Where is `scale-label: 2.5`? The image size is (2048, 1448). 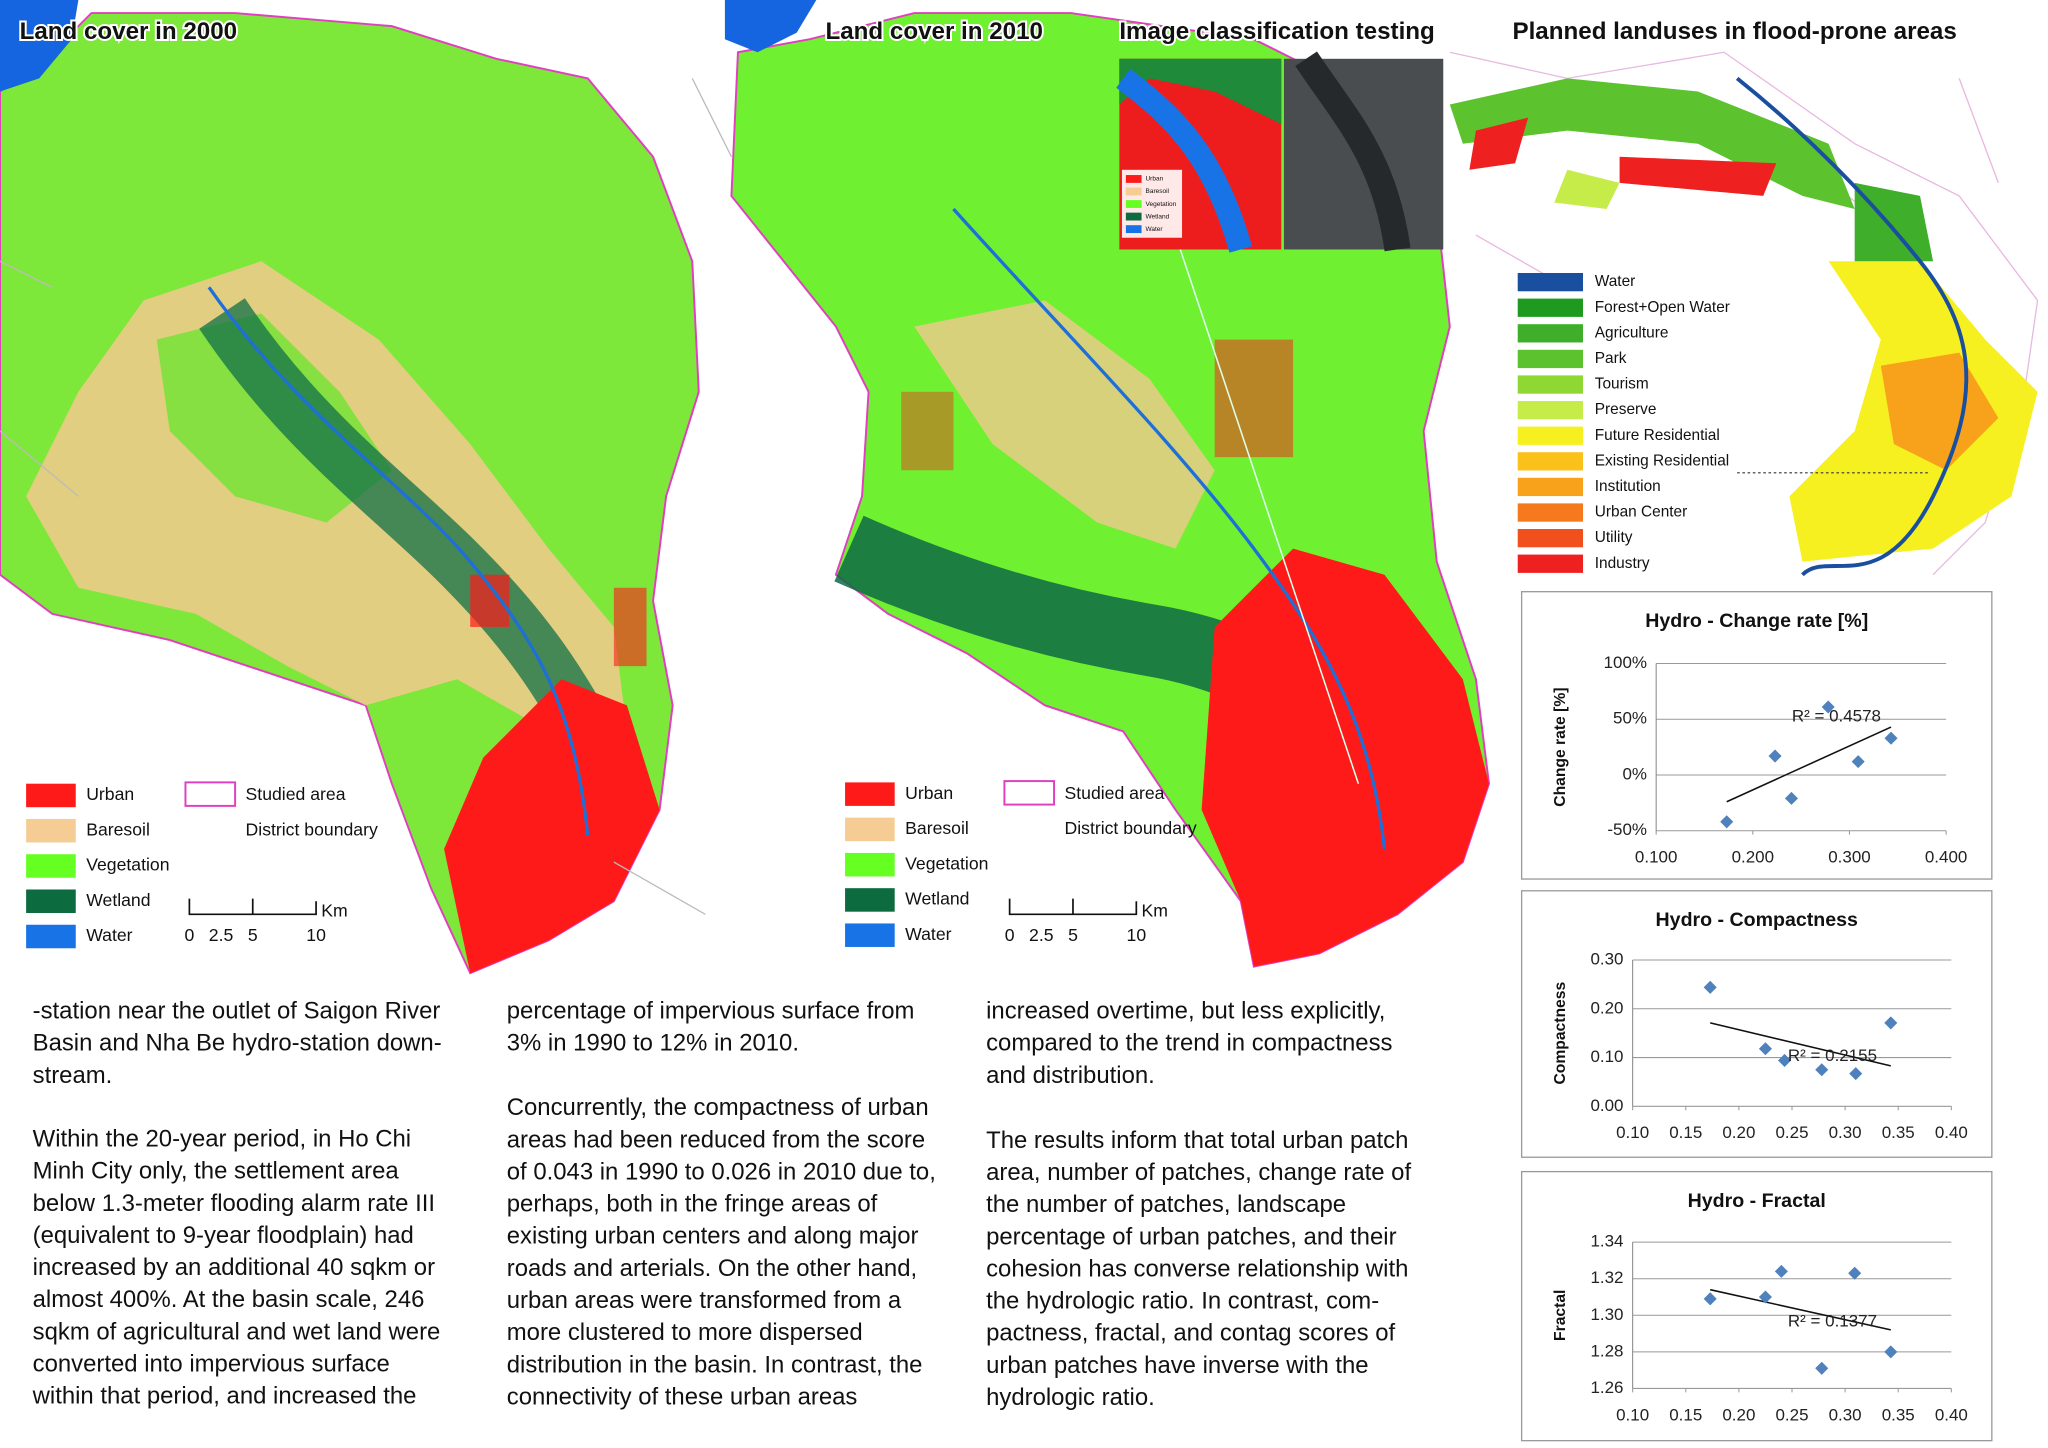
scale-label: 2.5 is located at coordinates (221, 935).